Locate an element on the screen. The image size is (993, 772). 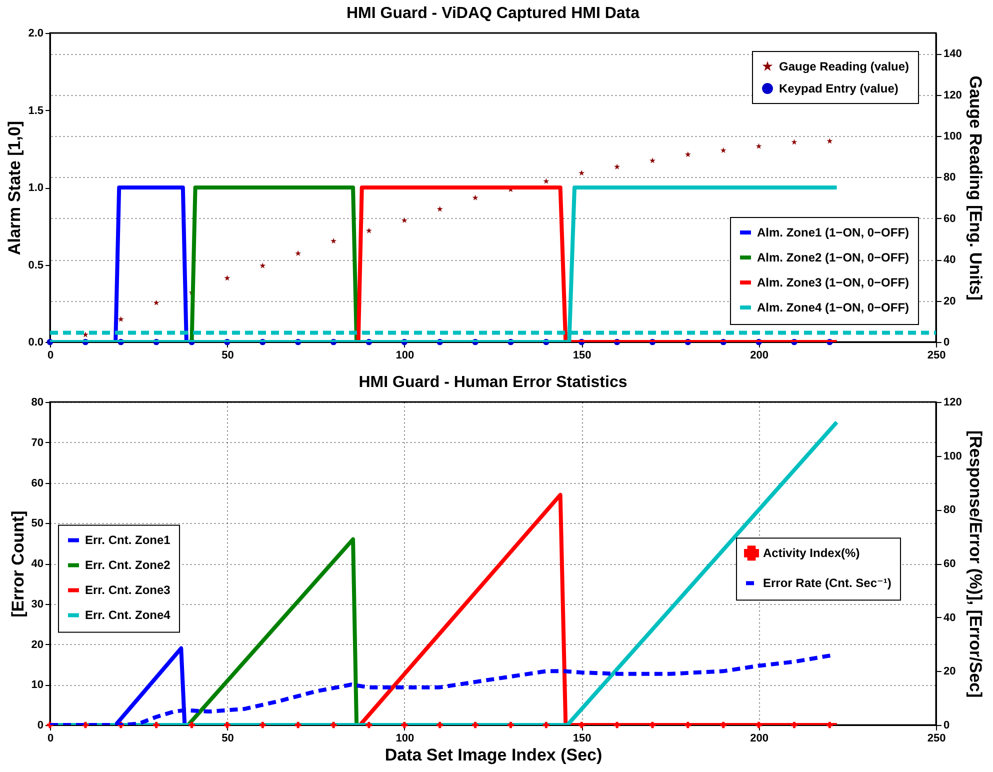
legend-label: Error Rate (Cnt. Sec⁻¹) is located at coordinates (827, 583).